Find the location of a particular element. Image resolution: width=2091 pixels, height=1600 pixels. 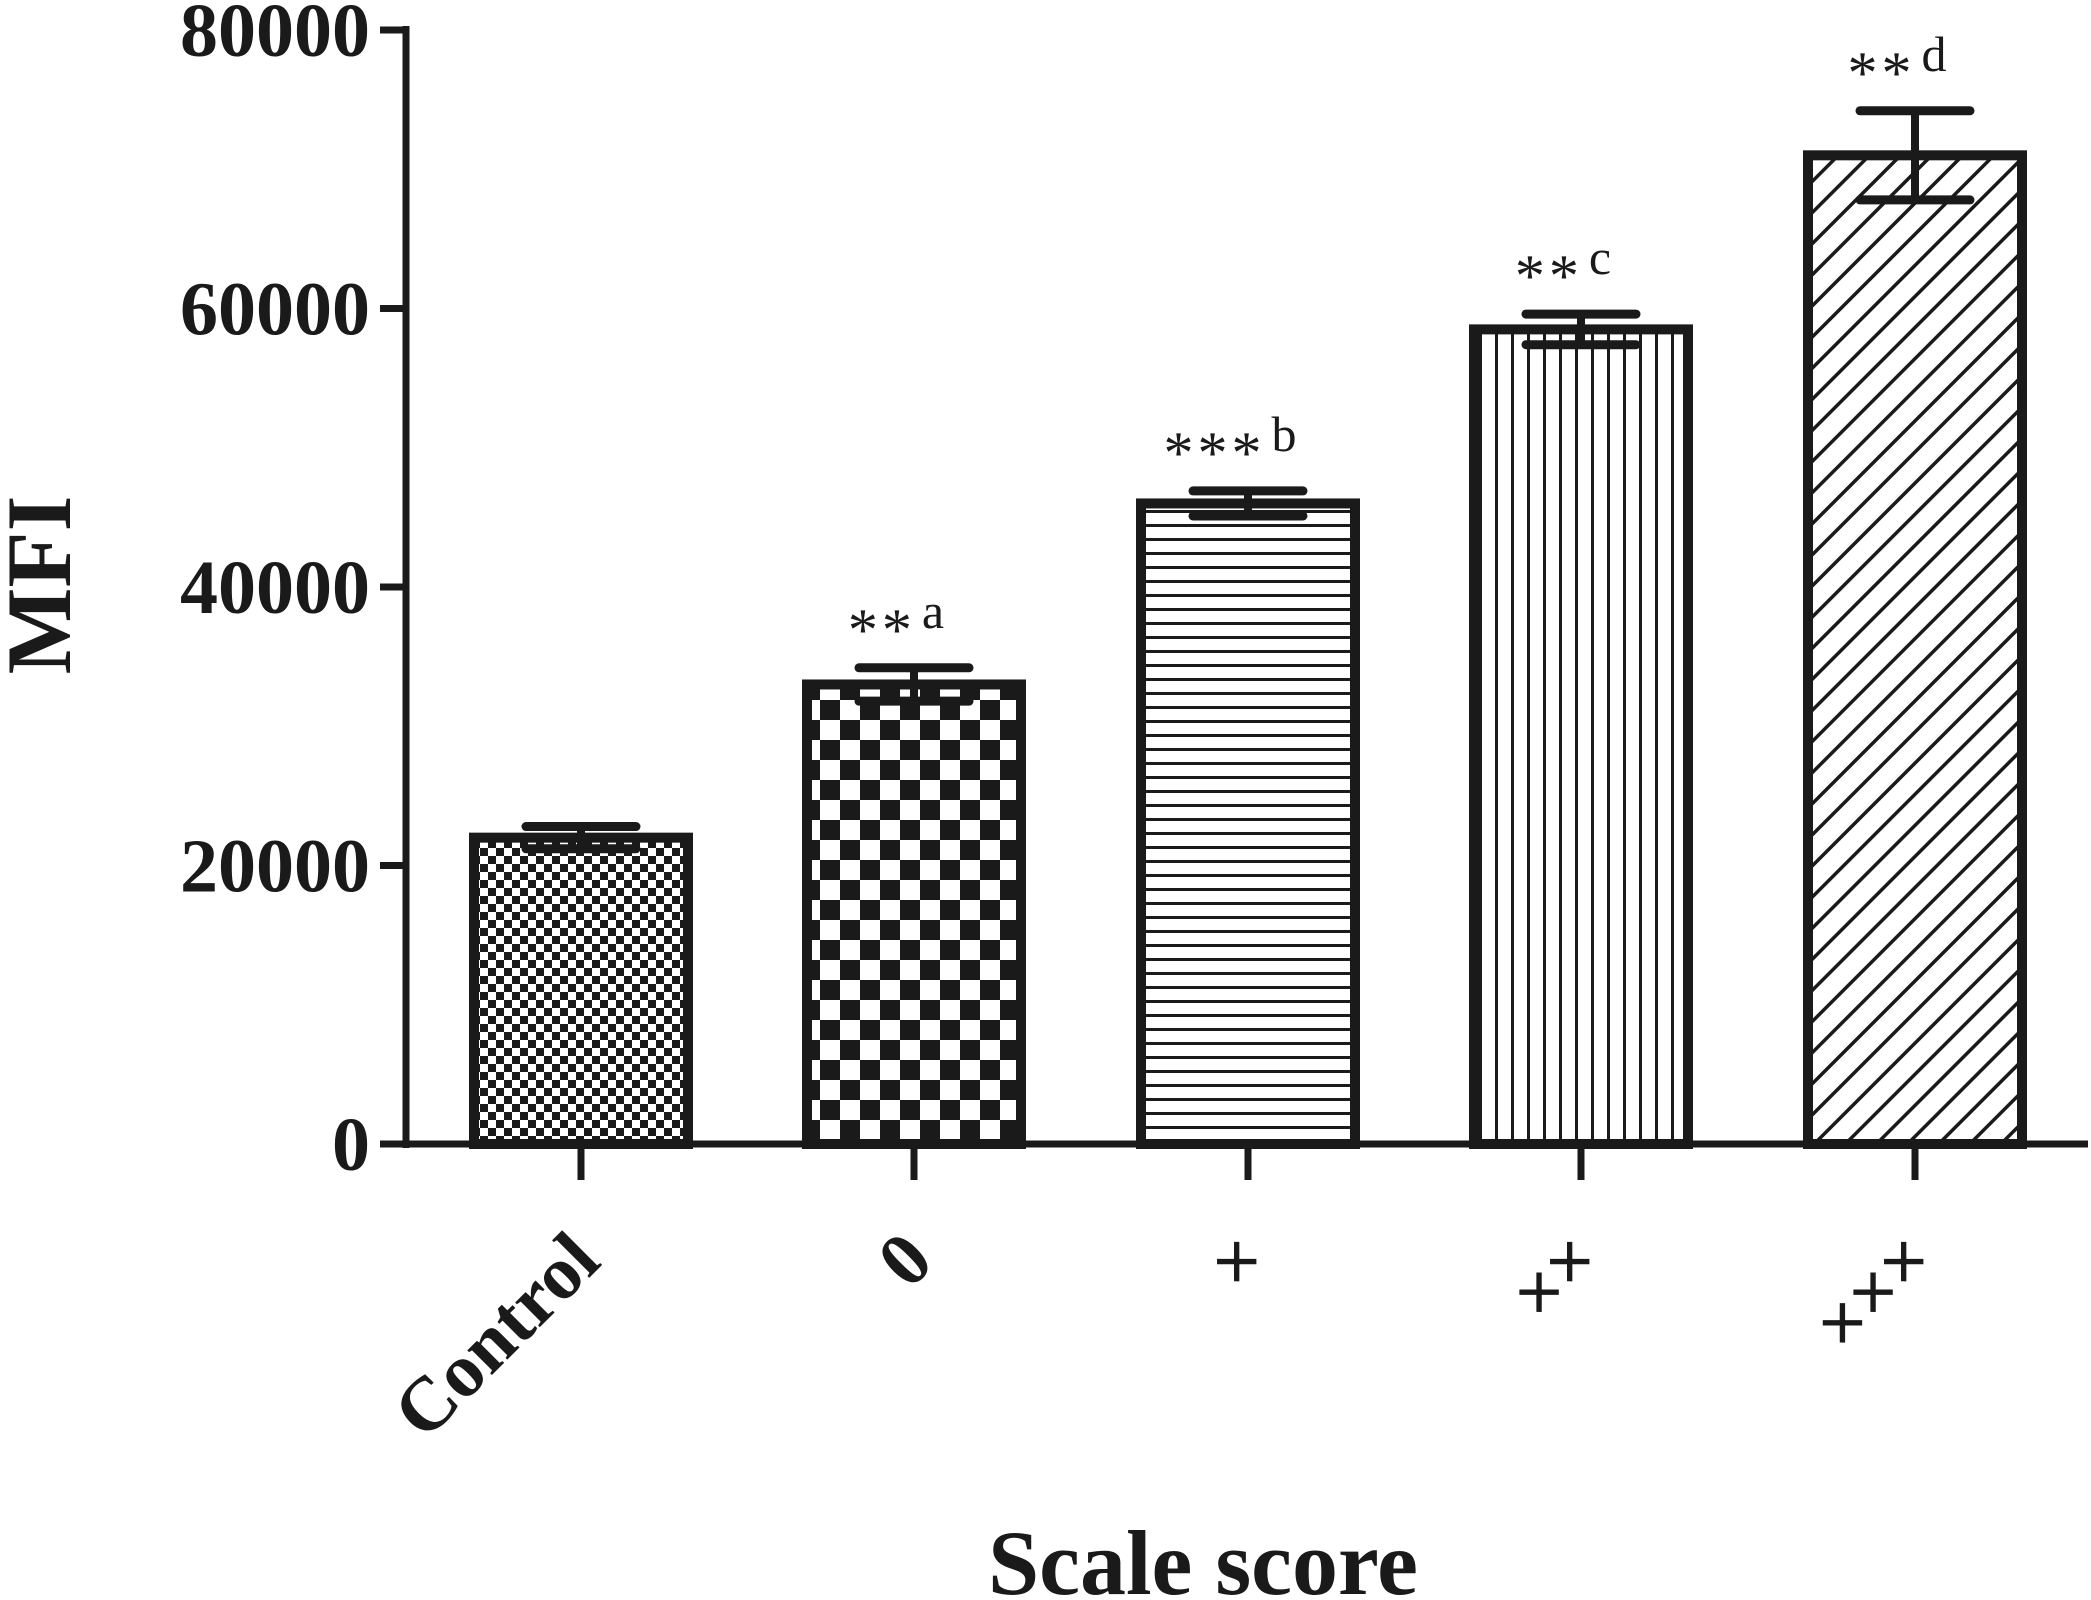

x-axis-title: Scale score is located at coordinates (1203, 1556).